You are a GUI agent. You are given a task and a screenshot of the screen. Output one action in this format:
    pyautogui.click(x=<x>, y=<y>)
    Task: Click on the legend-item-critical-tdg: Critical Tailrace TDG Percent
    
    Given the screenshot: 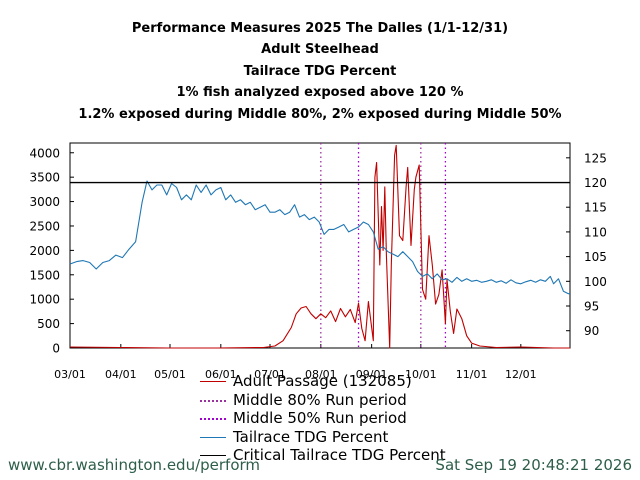 What is the action you would take?
    pyautogui.click(x=323, y=455)
    